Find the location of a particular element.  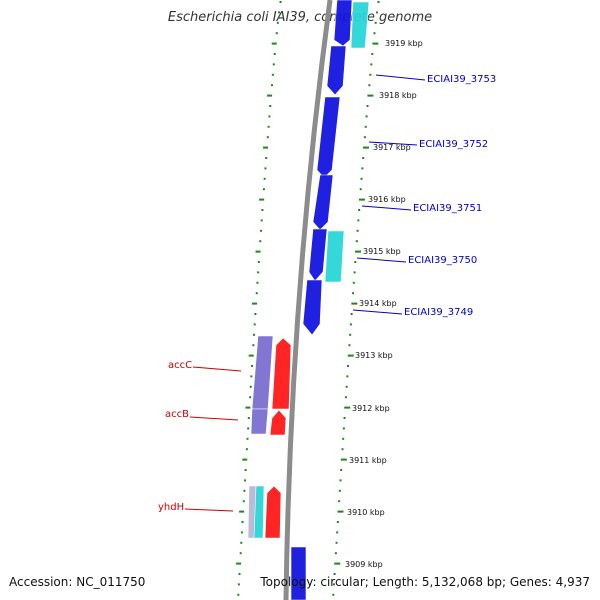

accession-text: Accession: NC_011750 is located at coordinates (77, 582).